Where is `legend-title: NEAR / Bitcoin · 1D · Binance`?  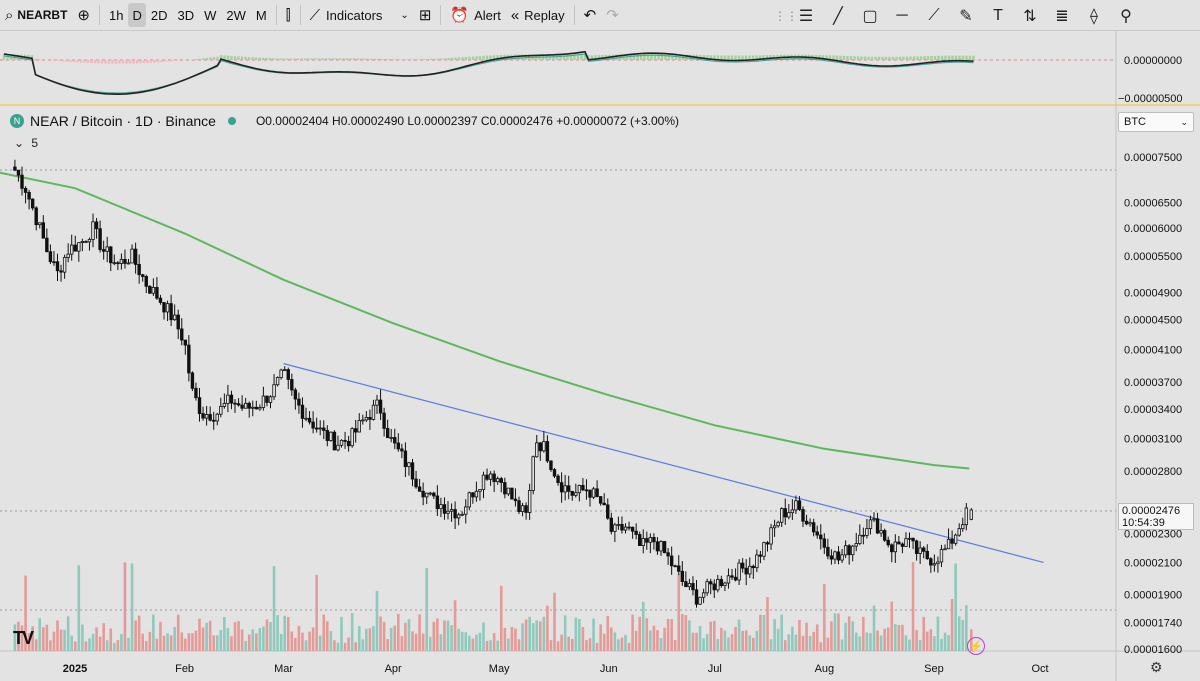
legend-title: NEAR / Bitcoin · 1D · Binance is located at coordinates (123, 121).